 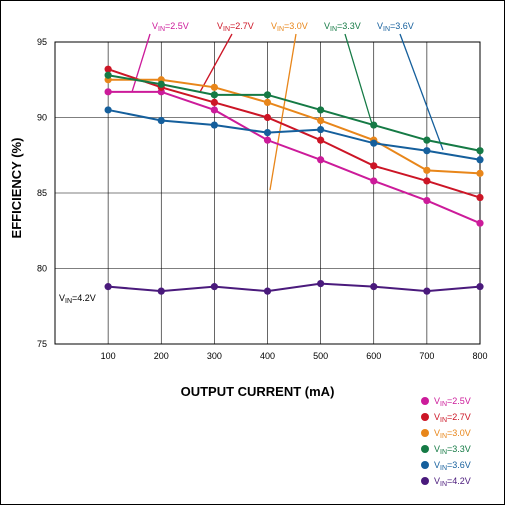 What do you see at coordinates (42, 269) in the screenshot?
I see `y-tick-label: 80` at bounding box center [42, 269].